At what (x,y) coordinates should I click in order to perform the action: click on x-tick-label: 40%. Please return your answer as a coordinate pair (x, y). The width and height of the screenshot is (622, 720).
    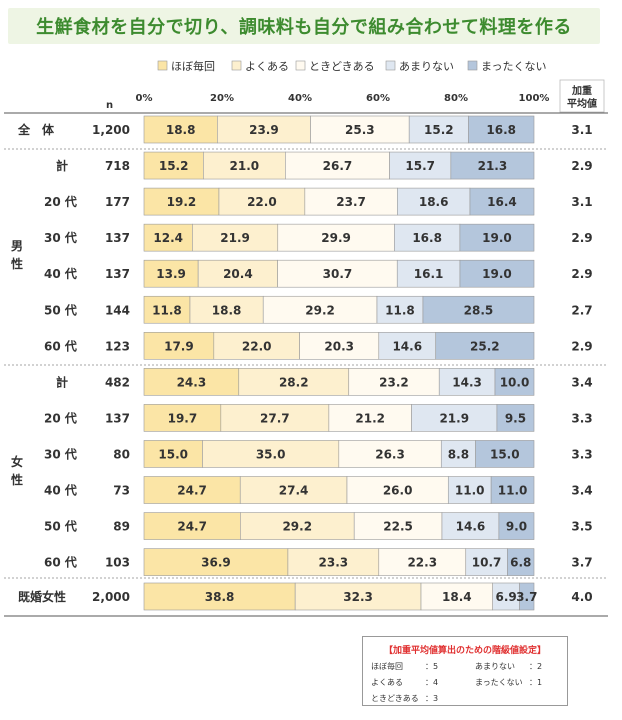
    Looking at the image, I should click on (300, 98).